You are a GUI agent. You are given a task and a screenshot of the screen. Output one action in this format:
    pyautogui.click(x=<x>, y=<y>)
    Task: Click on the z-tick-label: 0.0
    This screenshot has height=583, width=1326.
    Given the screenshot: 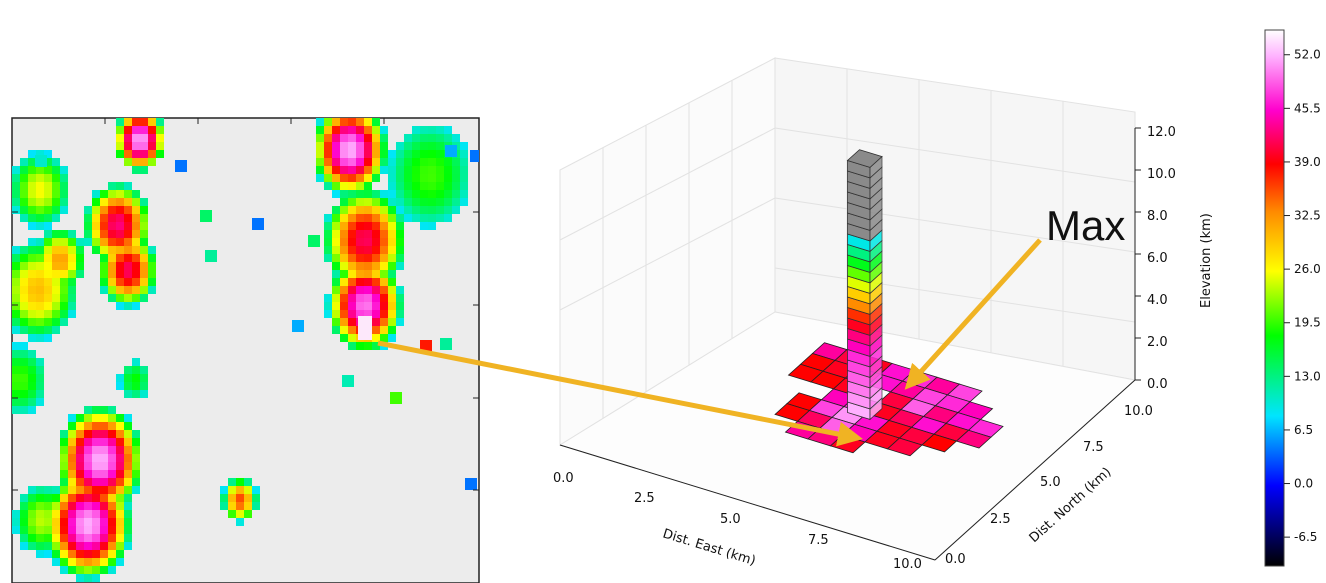 What is the action you would take?
    pyautogui.click(x=1157, y=384)
    